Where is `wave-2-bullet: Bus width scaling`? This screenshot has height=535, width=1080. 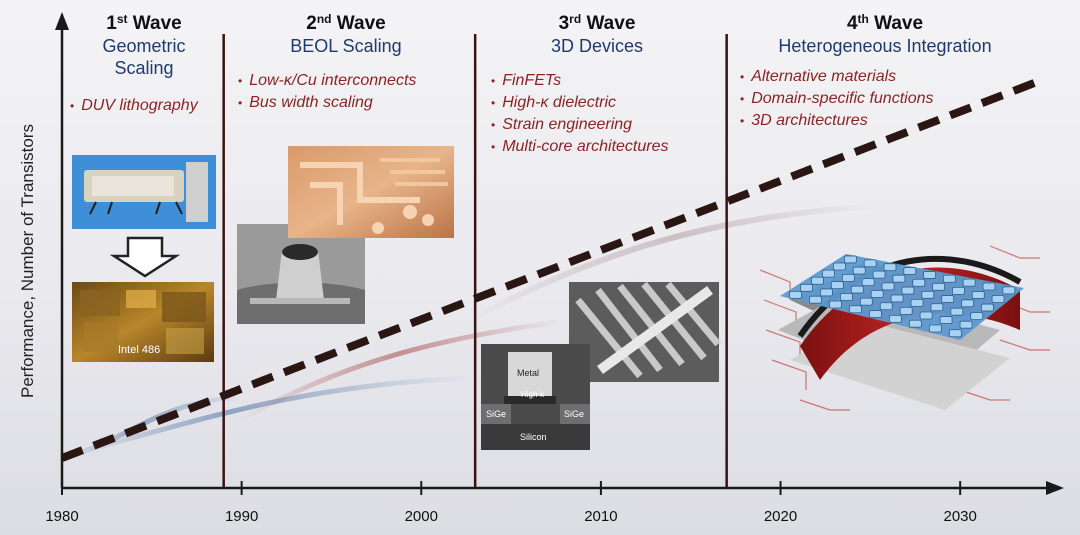
wave-2-bullet: Bus width scaling is located at coordinates (327, 103).